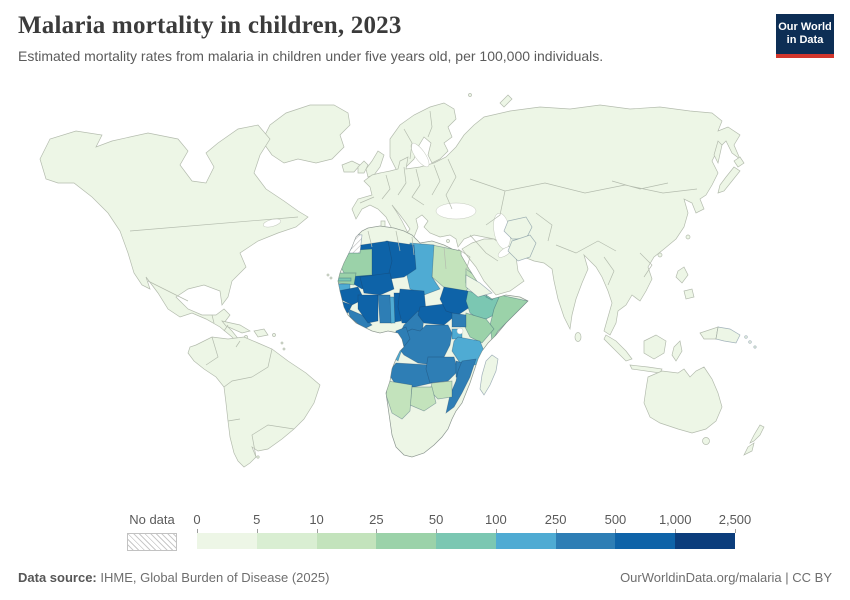 This screenshot has width=850, height=600. Describe the element at coordinates (350, 243) in the screenshot. I see `region-western-sahara` at that location.